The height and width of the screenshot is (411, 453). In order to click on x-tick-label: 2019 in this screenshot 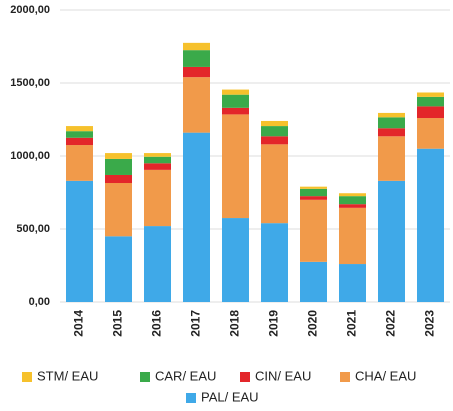, I will do `click(274, 323)`.